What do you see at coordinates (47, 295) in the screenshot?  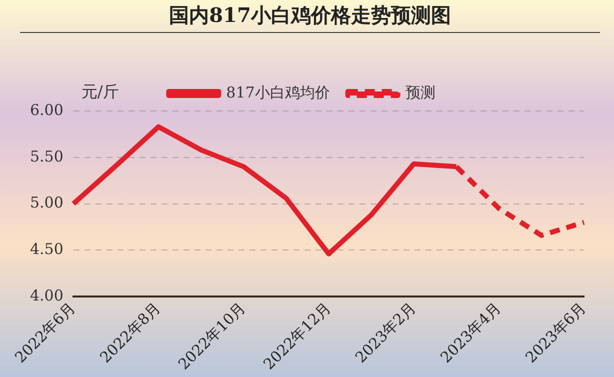 I see `y-tick-label: 4.00` at bounding box center [47, 295].